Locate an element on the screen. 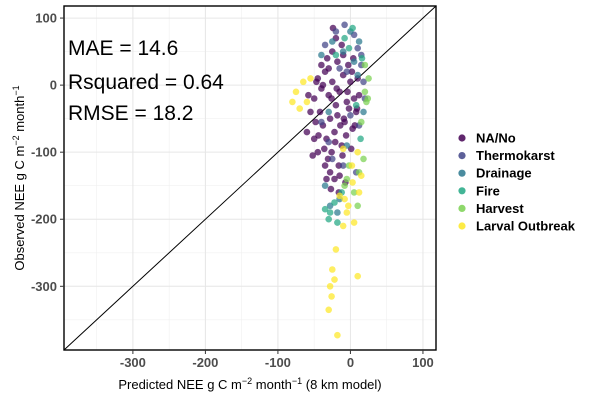 This screenshot has width=600, height=400. y-axis-title: Observed NEE g C m−2​ month−1​ is located at coordinates (19, 177).